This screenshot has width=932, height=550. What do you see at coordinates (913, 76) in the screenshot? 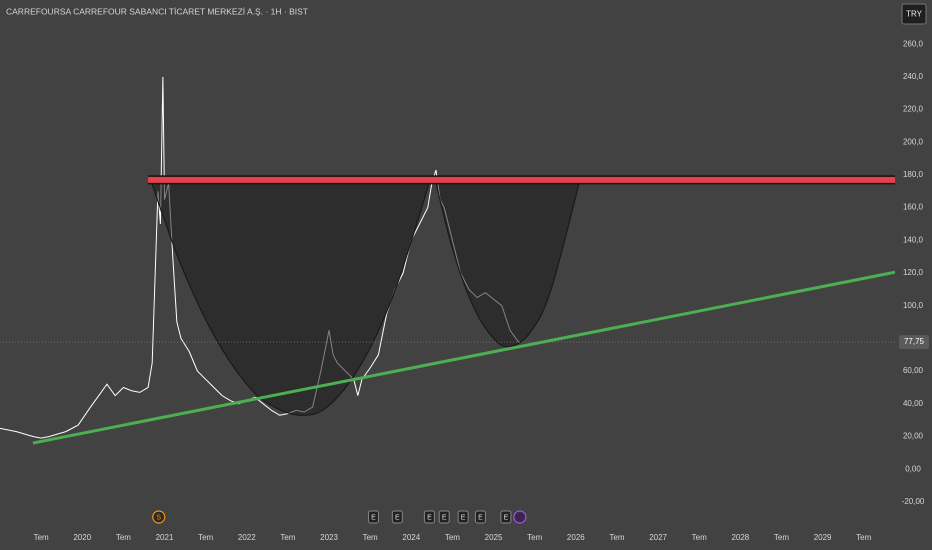
I see `y-tick-label: 240,0` at bounding box center [913, 76].